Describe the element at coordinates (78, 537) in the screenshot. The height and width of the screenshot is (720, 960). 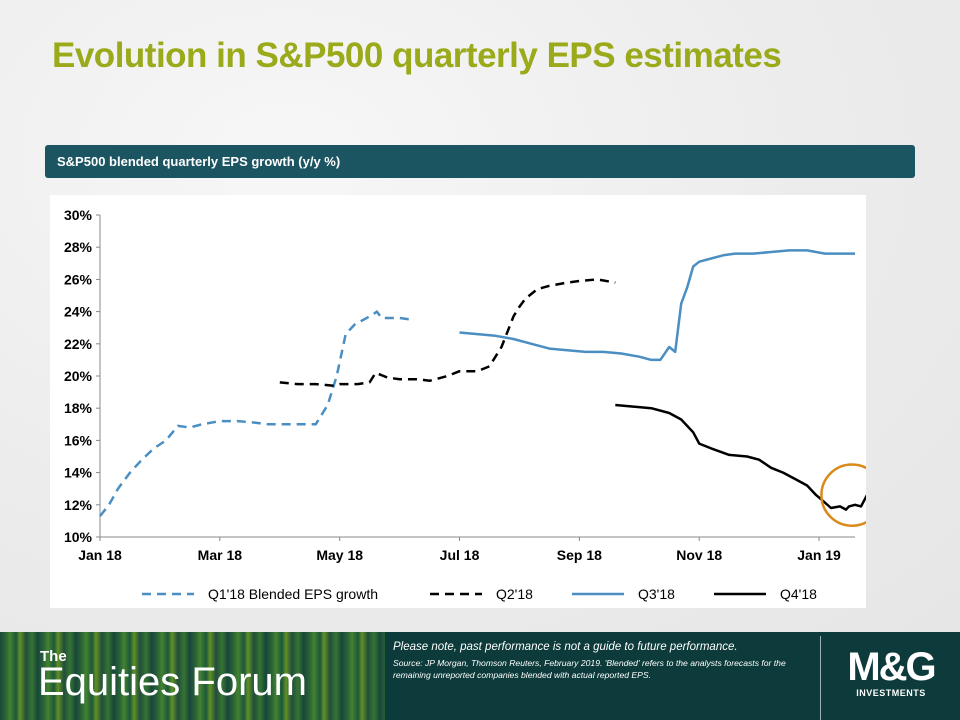
I see `y-tick-label: 10%` at that location.